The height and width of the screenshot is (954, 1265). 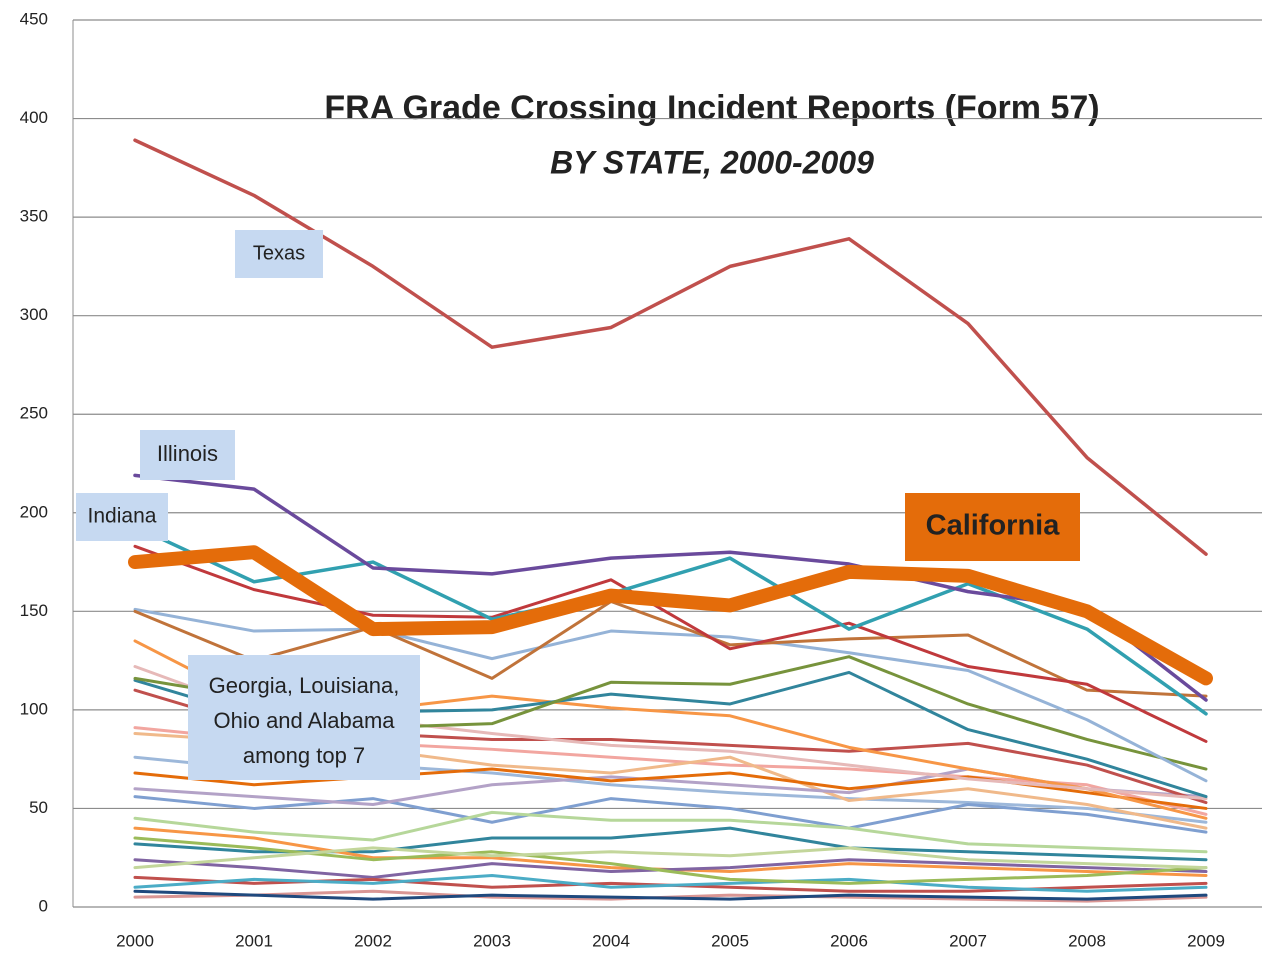 I want to click on y-tick-label: 450, so click(x=34, y=18).